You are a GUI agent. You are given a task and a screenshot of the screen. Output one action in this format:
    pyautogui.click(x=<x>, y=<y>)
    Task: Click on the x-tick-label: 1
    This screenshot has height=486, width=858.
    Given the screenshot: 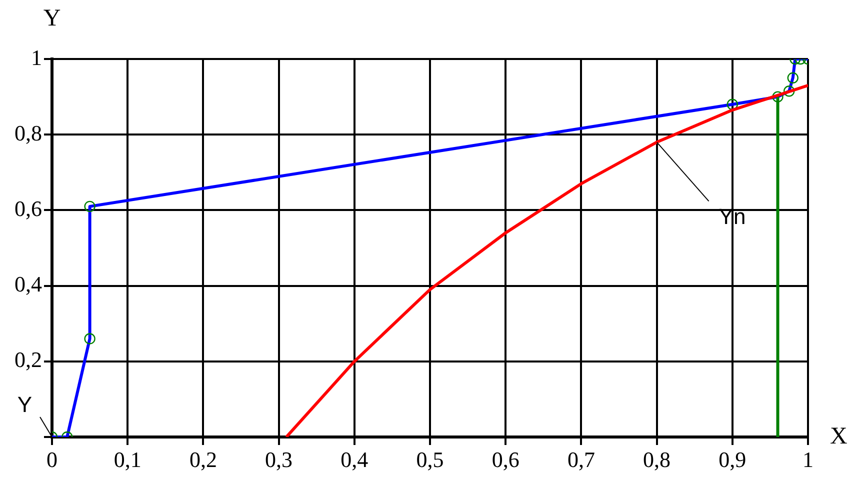 What is the action you would take?
    pyautogui.click(x=808, y=459)
    